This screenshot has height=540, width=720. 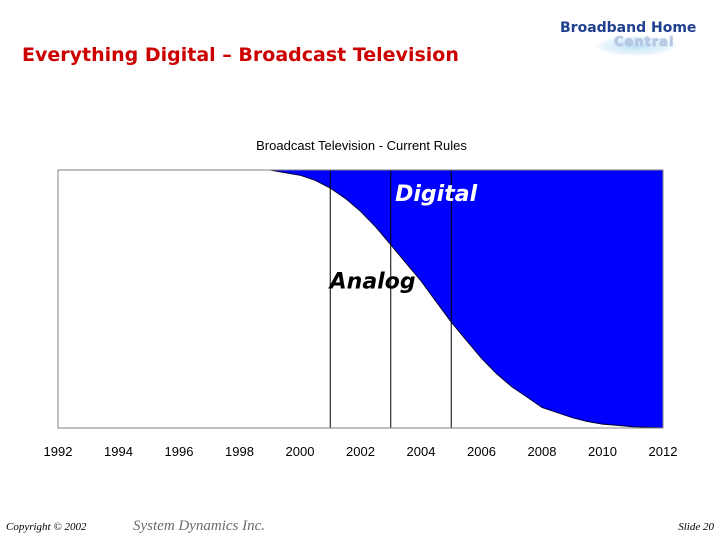 I want to click on footer-slide-number: Slide 20, so click(x=696, y=527).